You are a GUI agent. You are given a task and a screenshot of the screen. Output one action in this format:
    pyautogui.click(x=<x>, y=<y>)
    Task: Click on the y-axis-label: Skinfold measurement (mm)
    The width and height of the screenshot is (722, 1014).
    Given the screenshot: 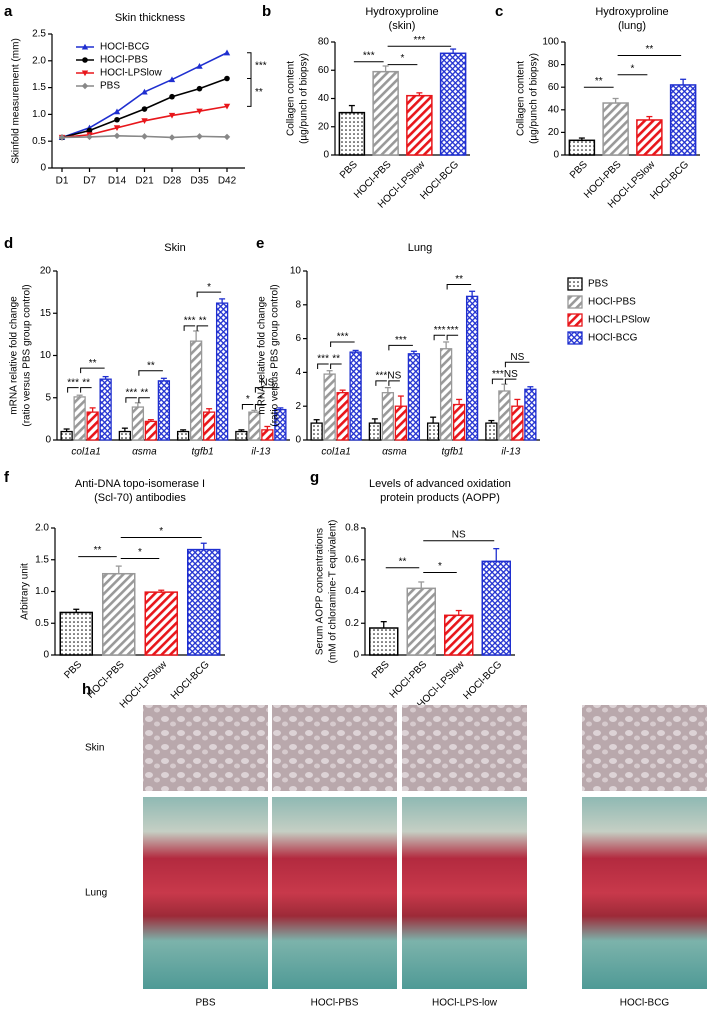 What is the action you would take?
    pyautogui.click(x=16, y=101)
    